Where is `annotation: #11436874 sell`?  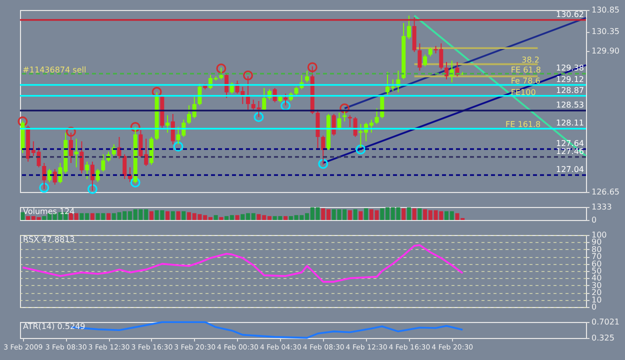
annotation: #11436874 sell is located at coordinates (54, 70).